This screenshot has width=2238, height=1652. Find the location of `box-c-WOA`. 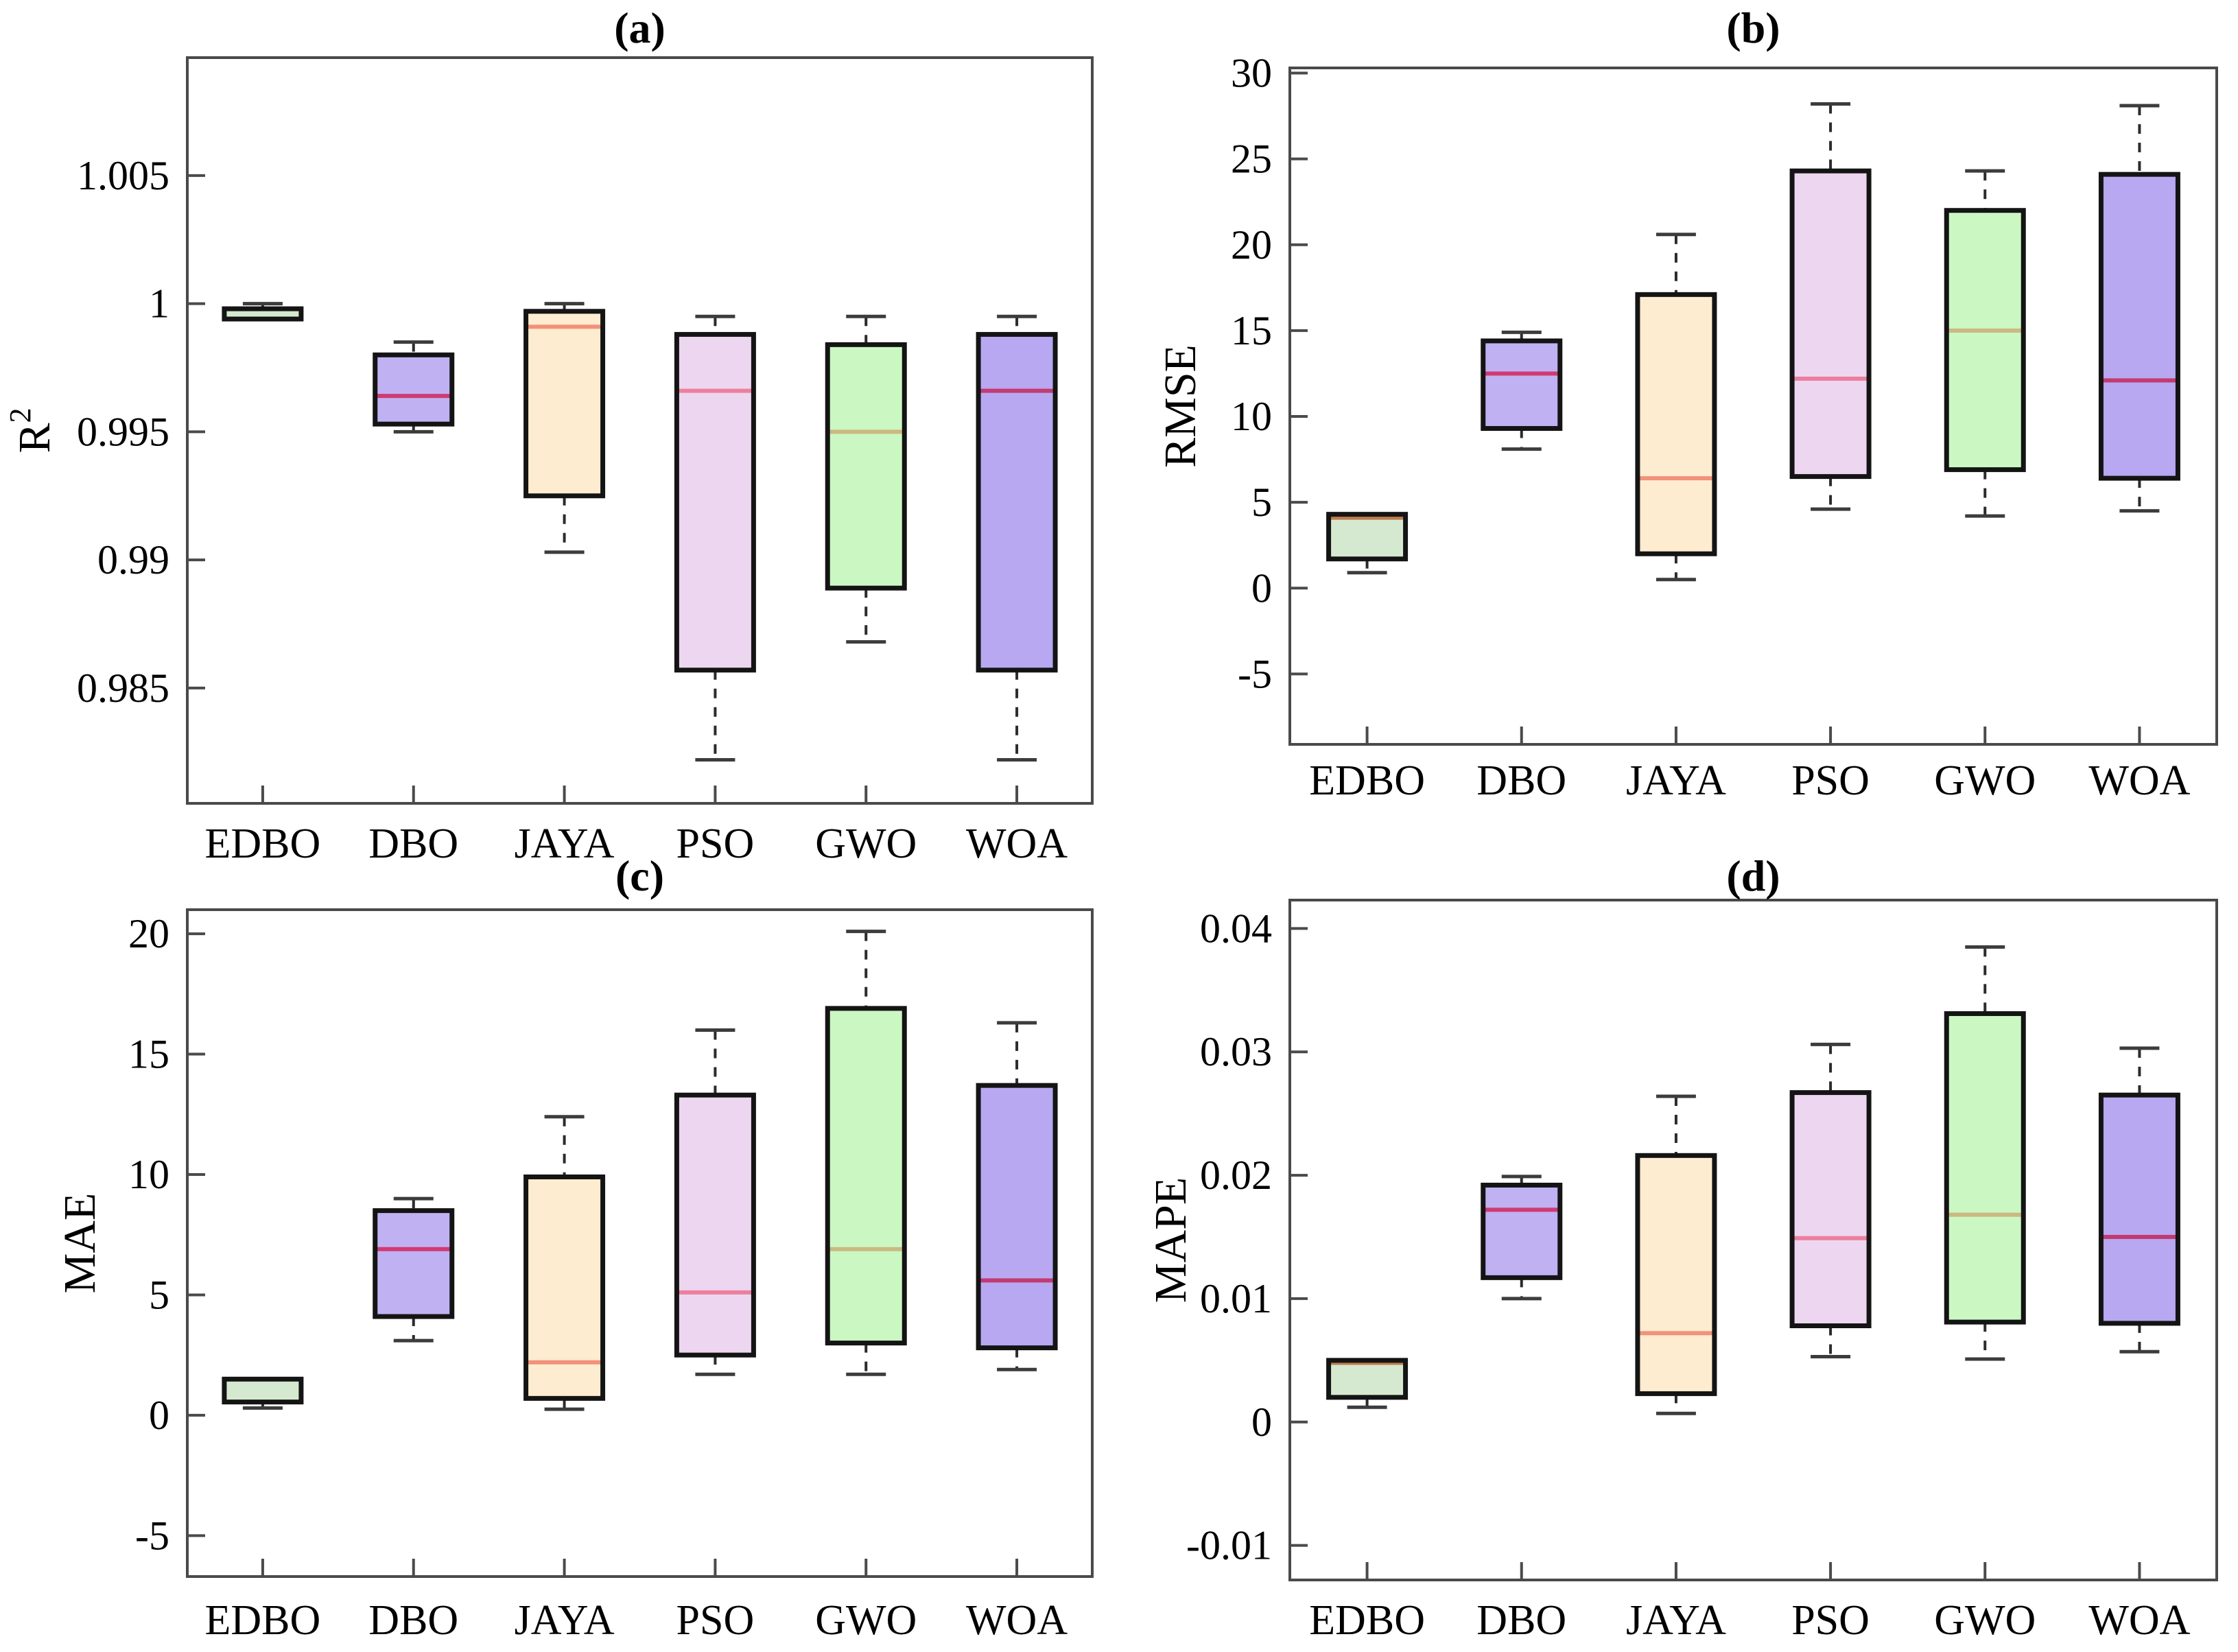

box-c-WOA is located at coordinates (1017, 1196).